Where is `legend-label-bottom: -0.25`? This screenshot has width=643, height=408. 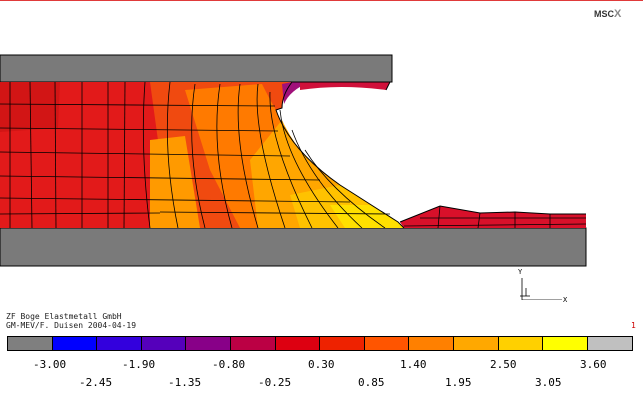 legend-label-bottom: -0.25 is located at coordinates (275, 382).